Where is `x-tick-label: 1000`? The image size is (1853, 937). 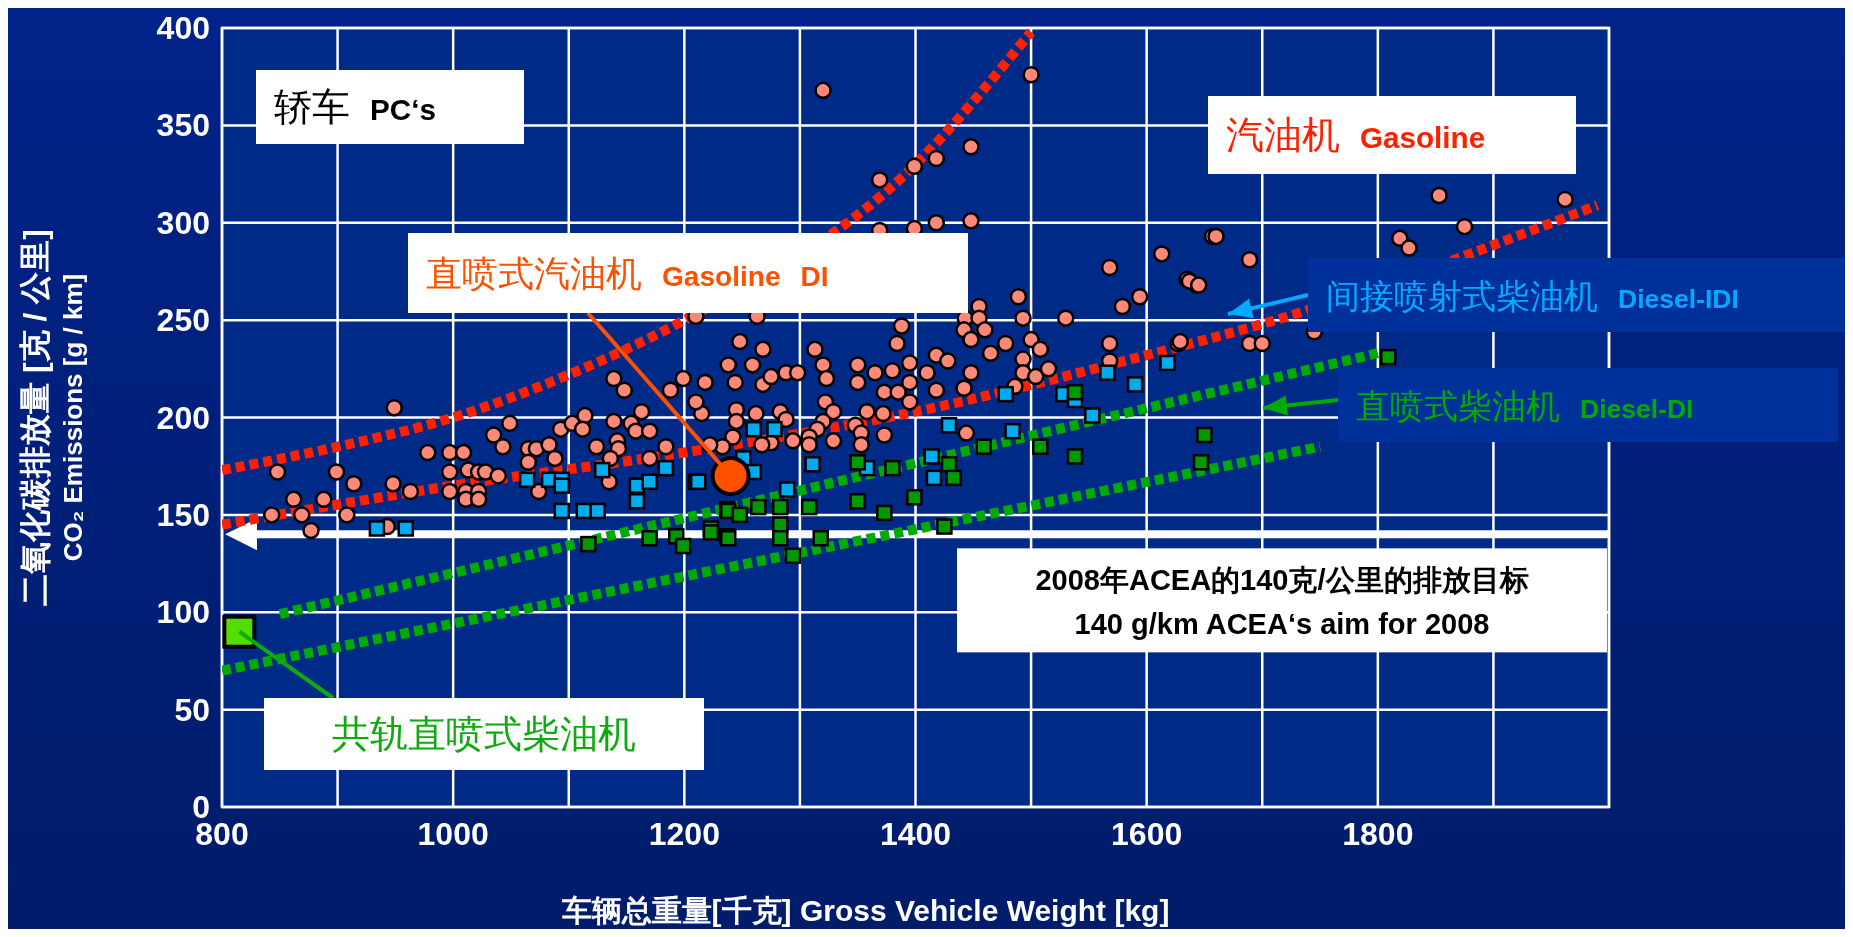
x-tick-label: 1000 is located at coordinates (453, 834).